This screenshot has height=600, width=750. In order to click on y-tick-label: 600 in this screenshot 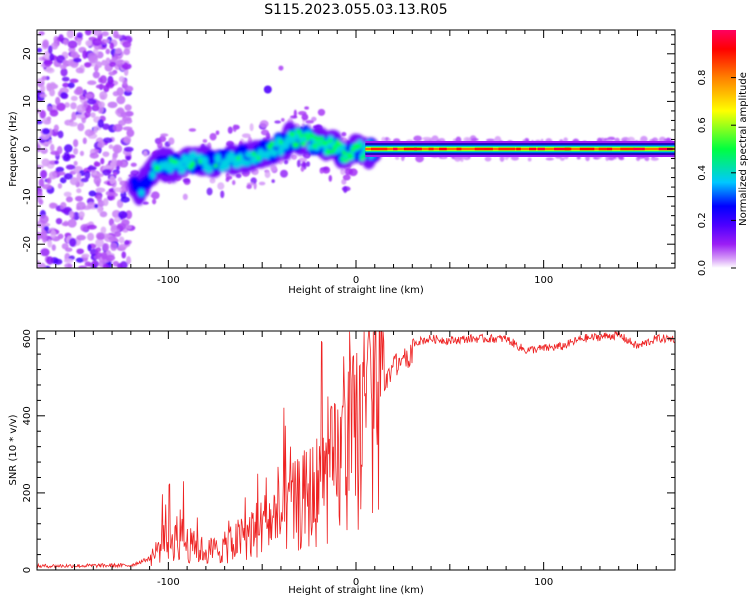, I will do `click(27, 338)`.